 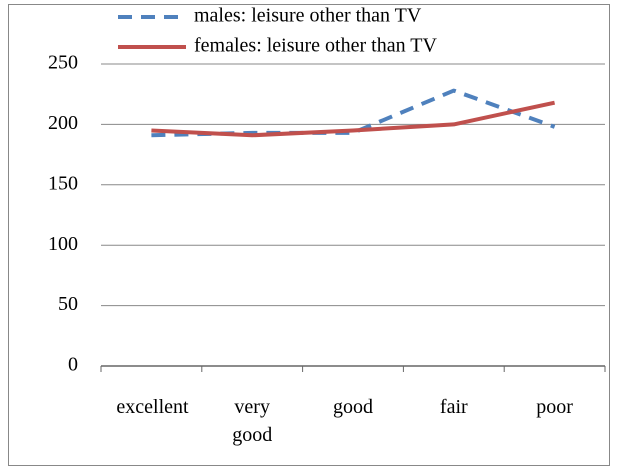 I want to click on x-tick-label: fair, so click(x=453, y=407).